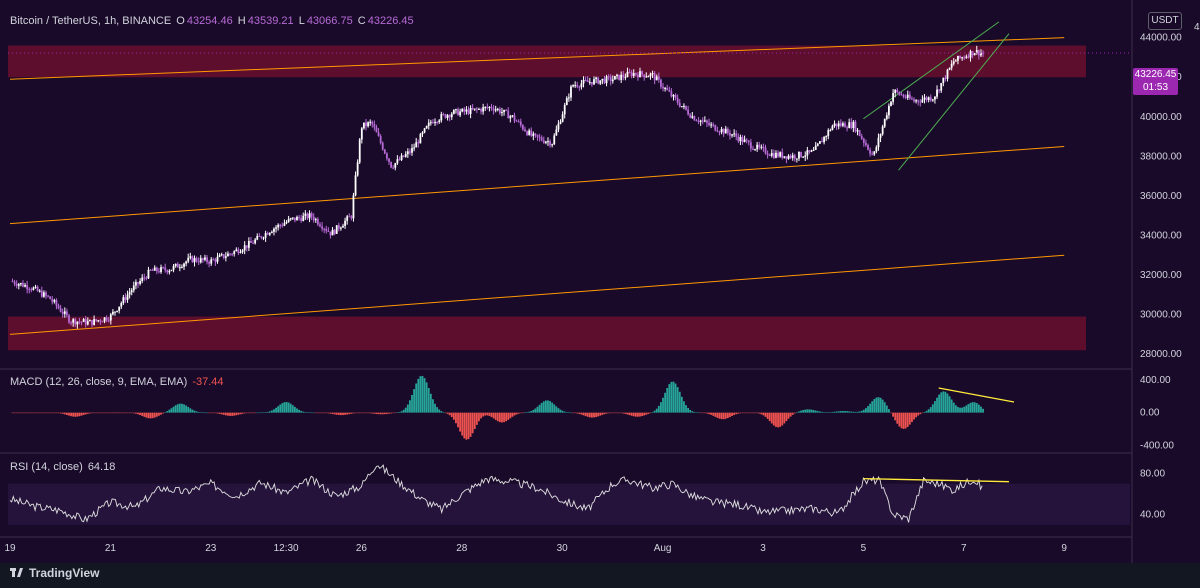  What do you see at coordinates (1161, 315) in the screenshot?
I see `price-tick-label: 30000.00` at bounding box center [1161, 315].